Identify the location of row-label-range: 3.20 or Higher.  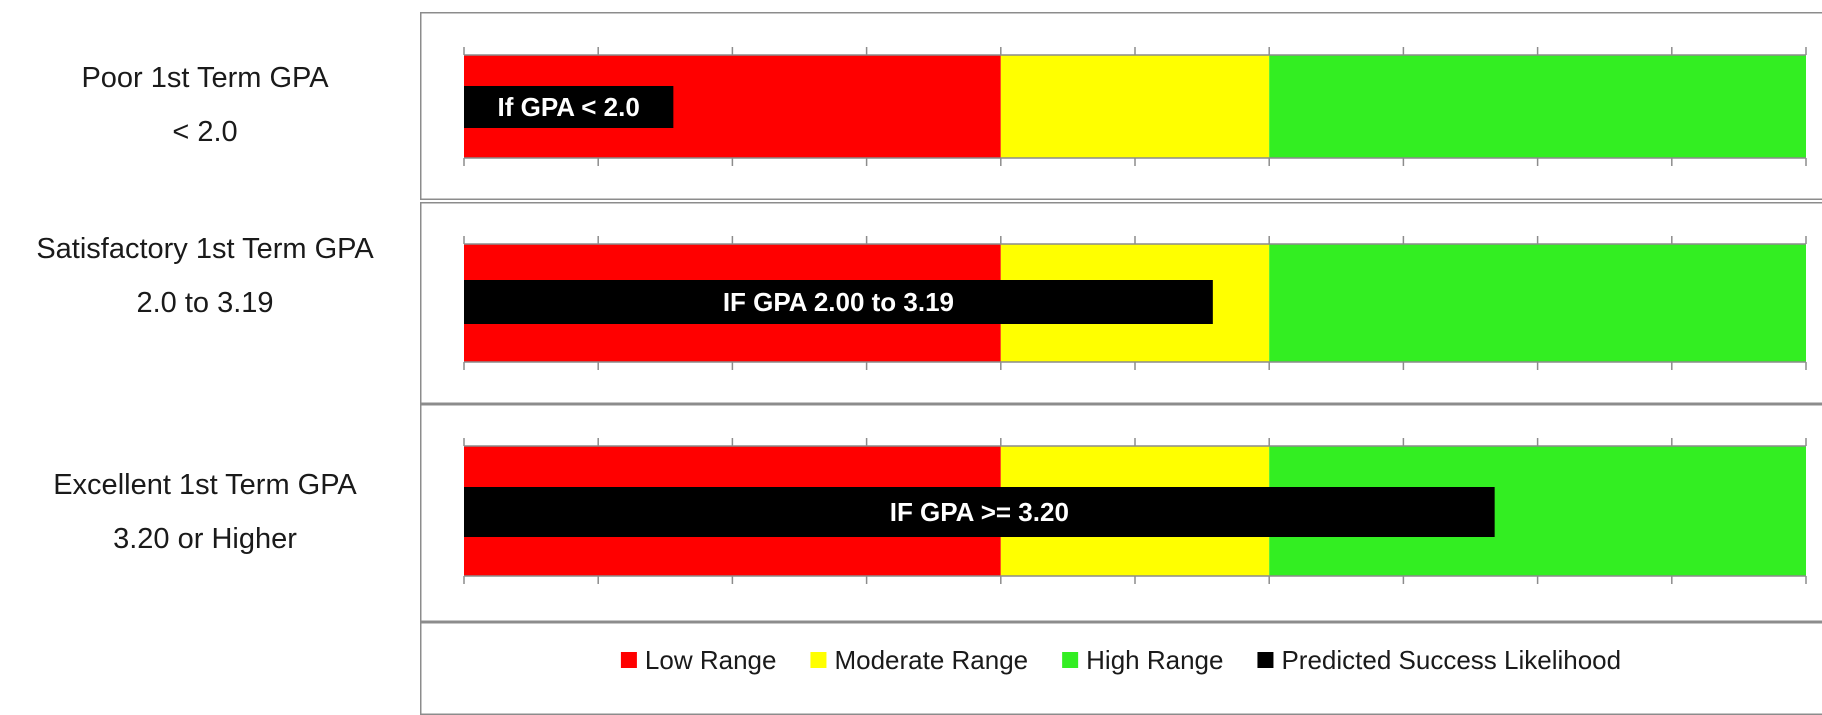
(205, 539).